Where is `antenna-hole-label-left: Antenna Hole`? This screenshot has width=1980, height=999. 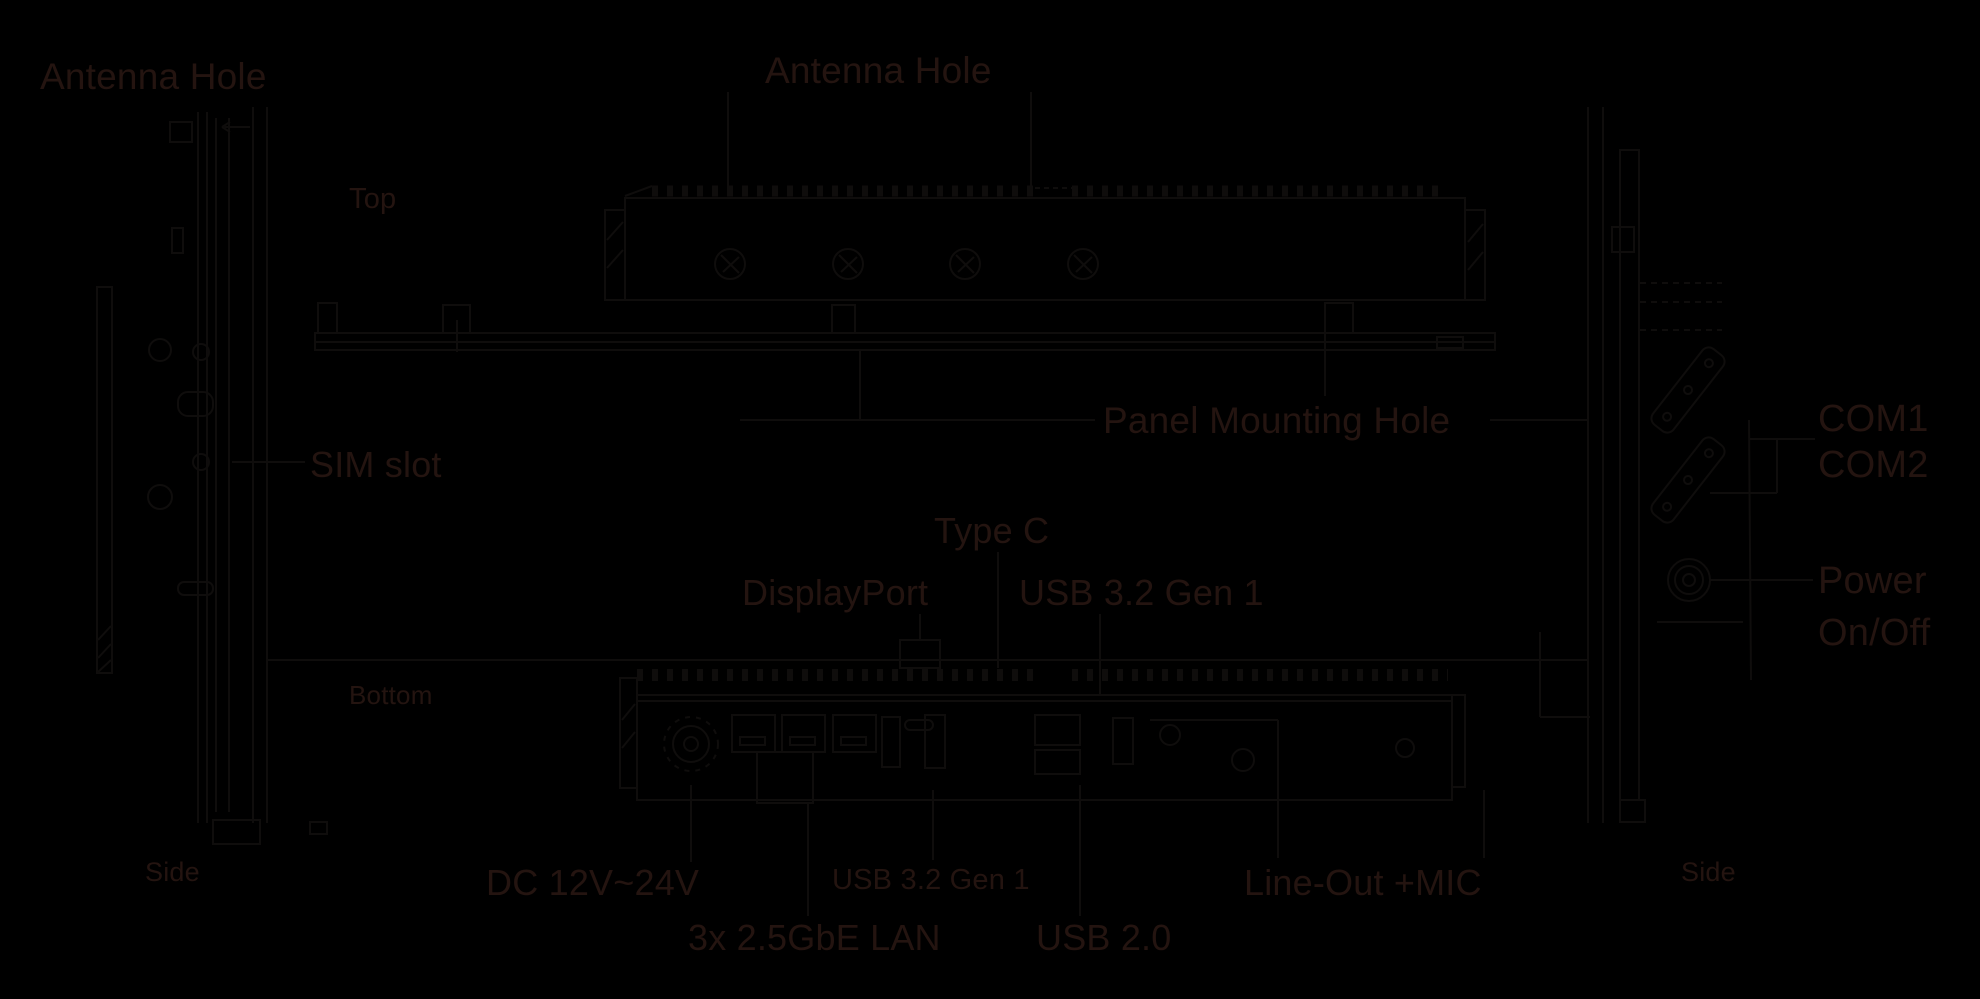
antenna-hole-label-left: Antenna Hole is located at coordinates (153, 76).